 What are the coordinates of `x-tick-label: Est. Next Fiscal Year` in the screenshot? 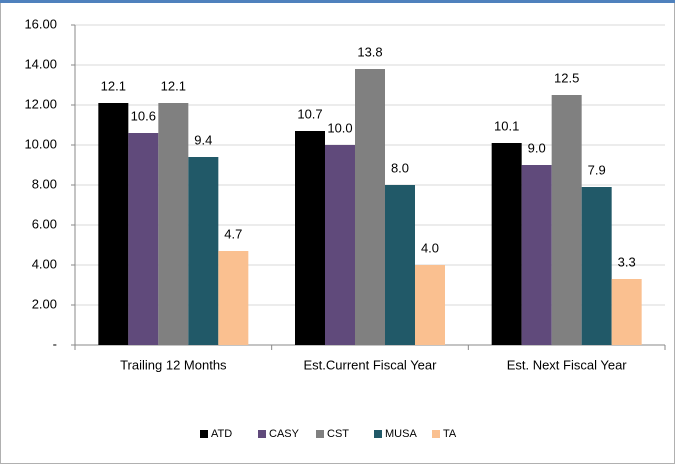 It's located at (567, 364).